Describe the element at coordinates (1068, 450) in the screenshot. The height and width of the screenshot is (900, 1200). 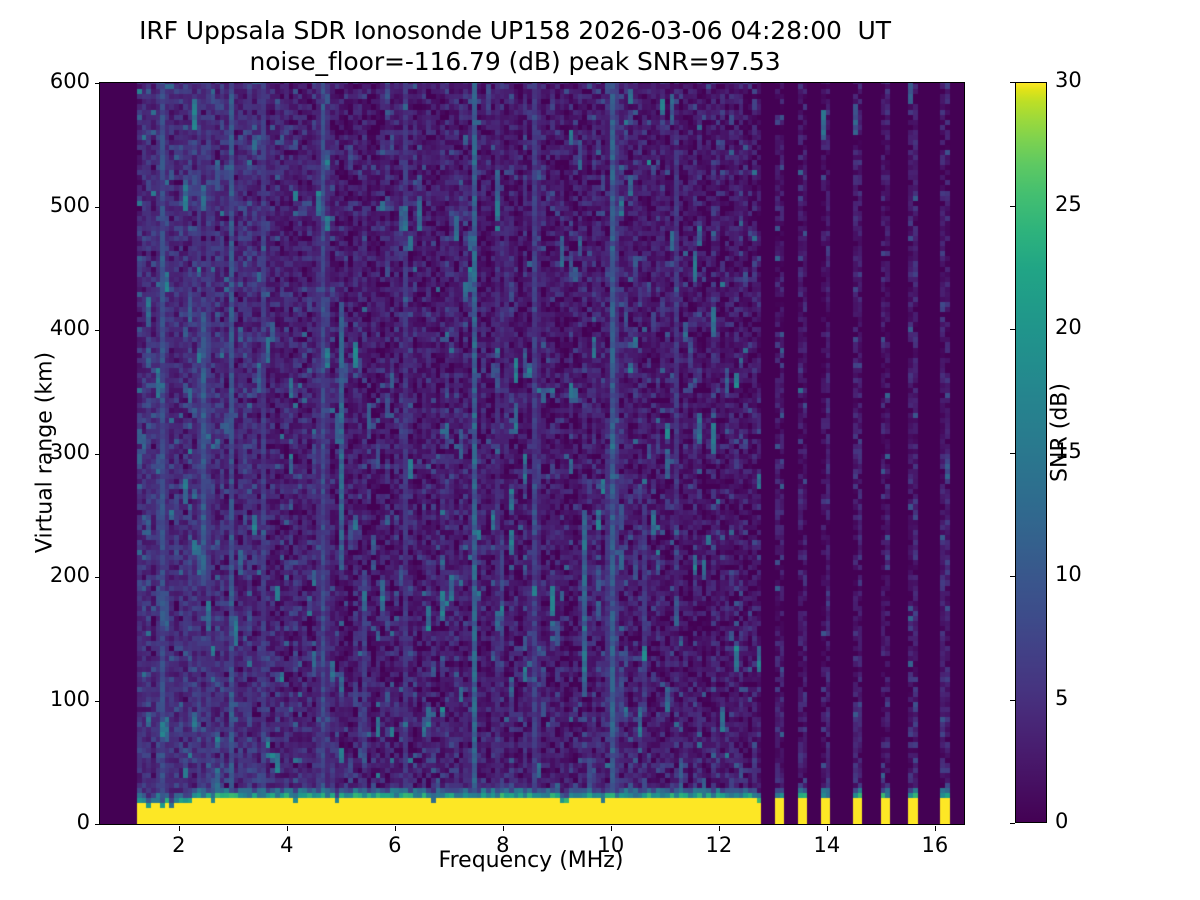
I see `colorbar-tick-label: 15` at that location.